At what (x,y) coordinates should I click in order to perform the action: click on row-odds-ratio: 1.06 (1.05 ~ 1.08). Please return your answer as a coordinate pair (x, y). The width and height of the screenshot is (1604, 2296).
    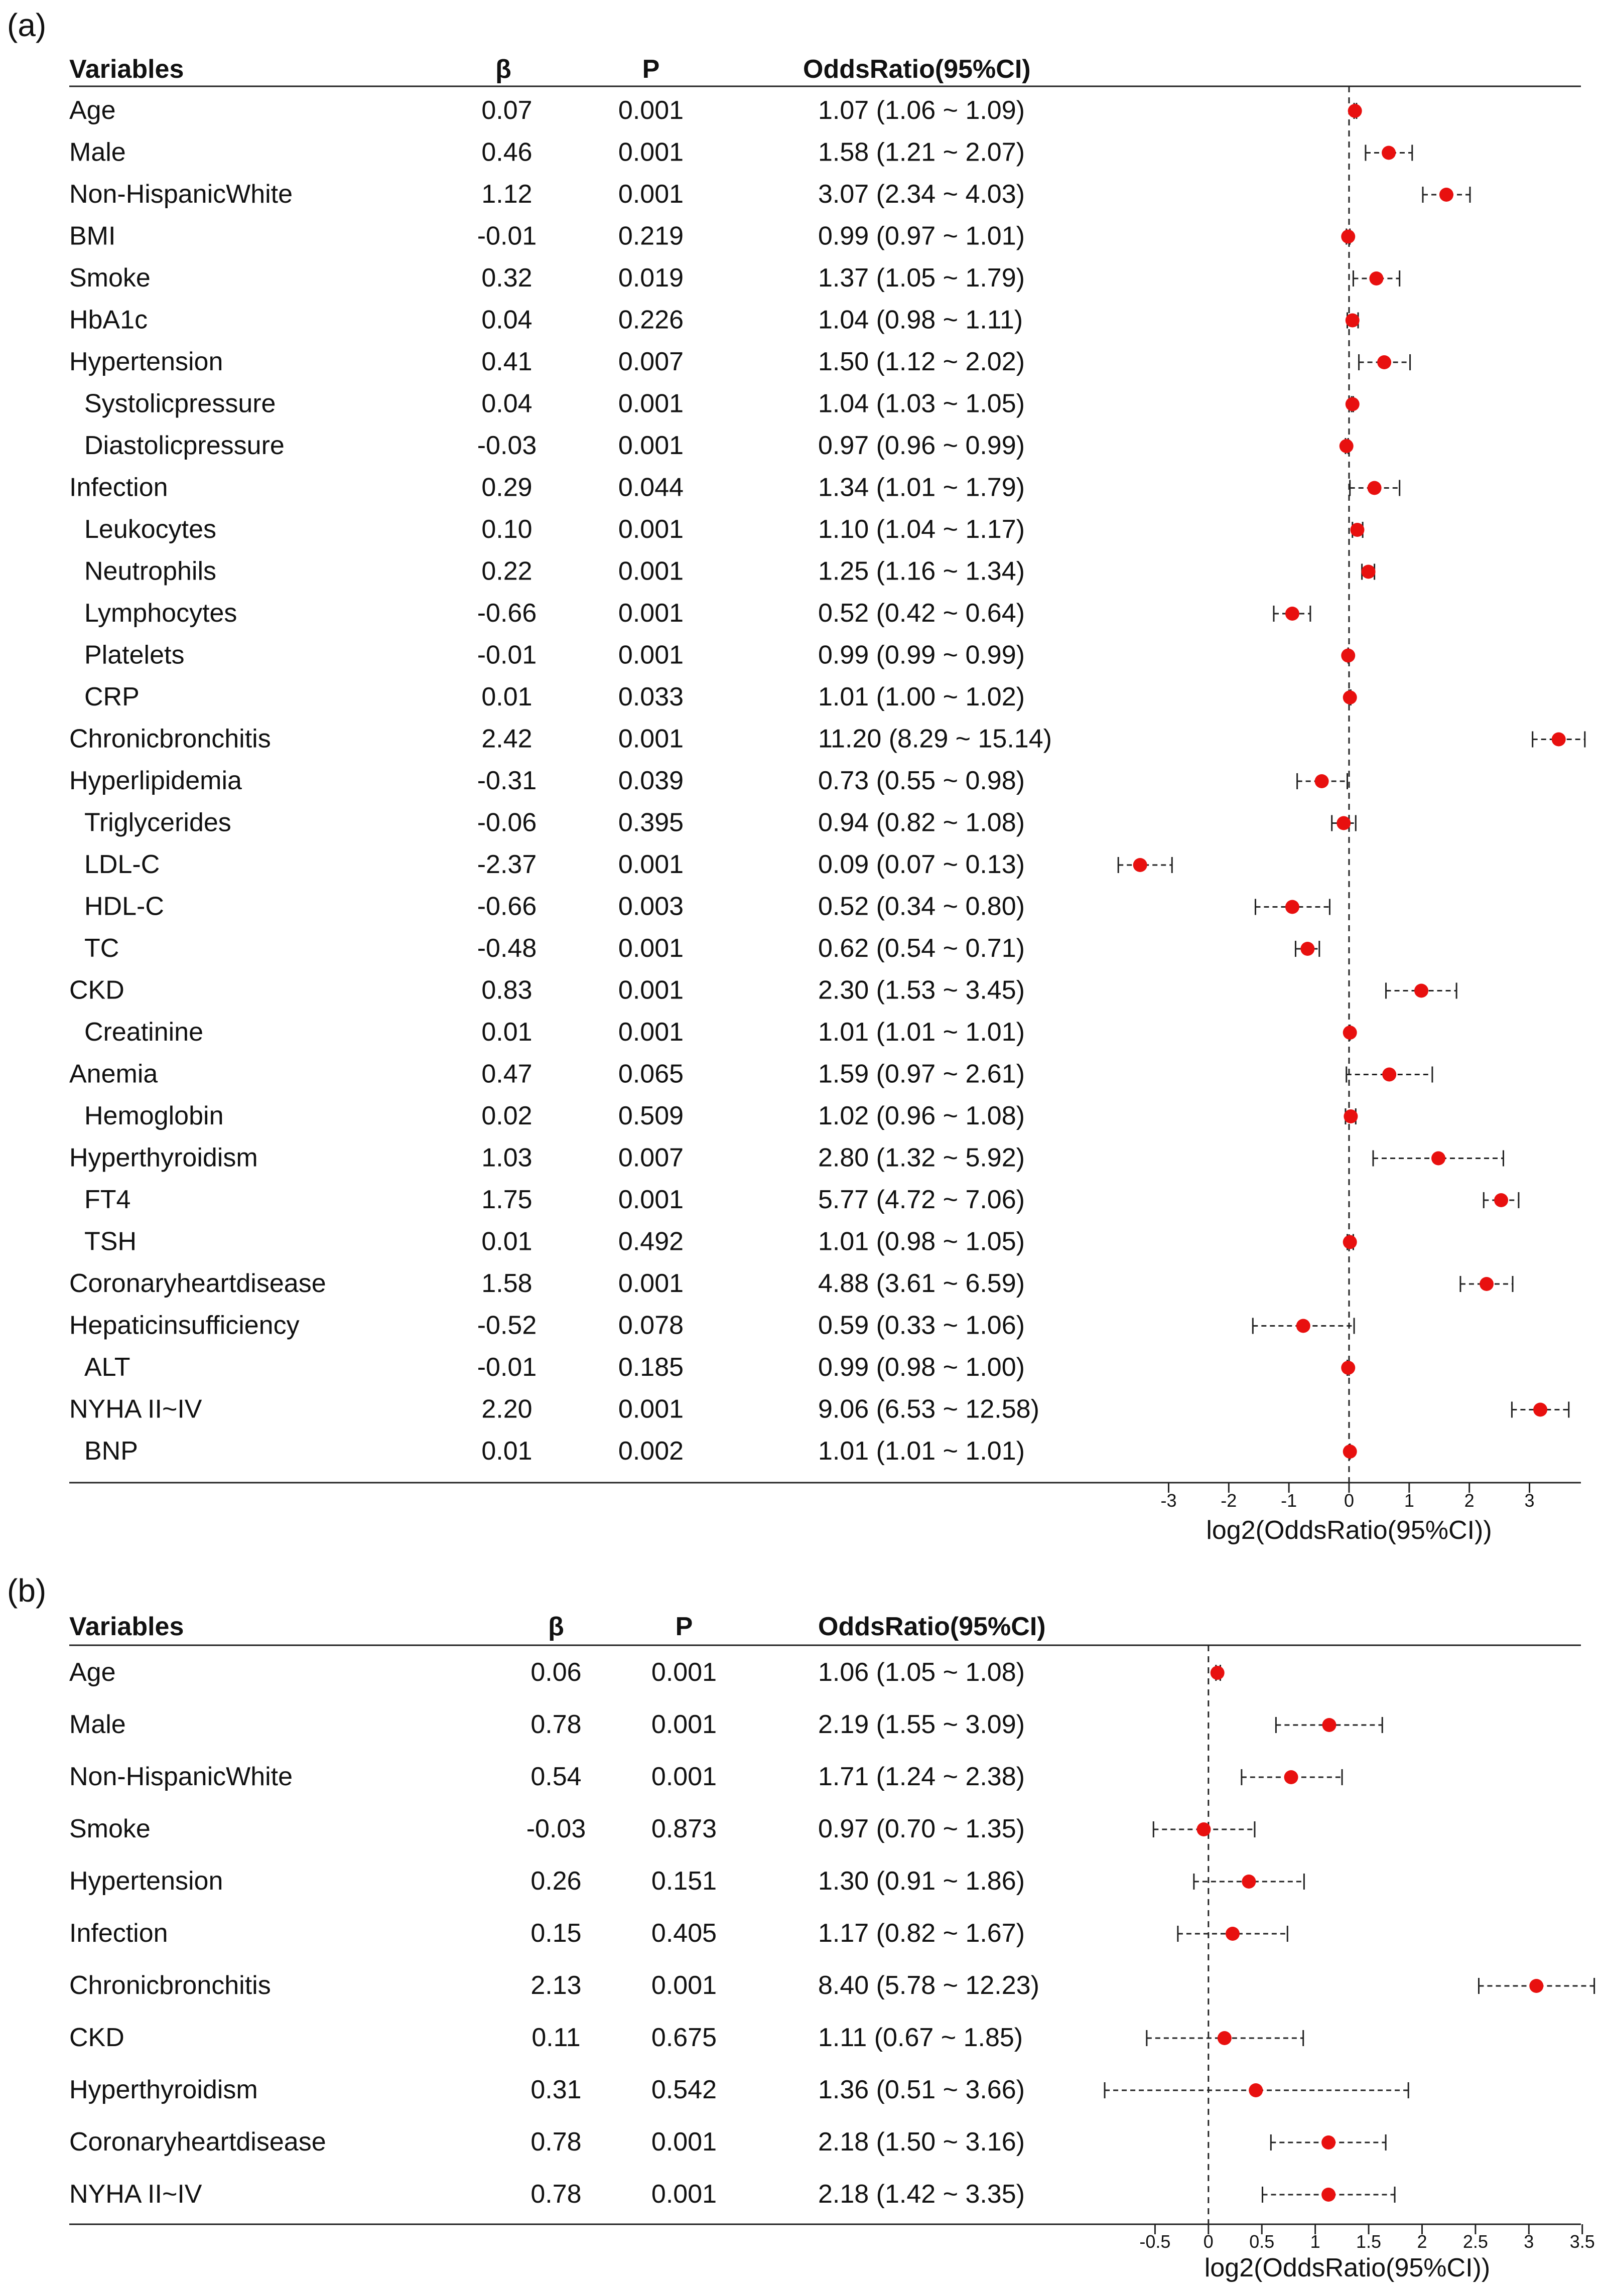
    Looking at the image, I should click on (921, 1673).